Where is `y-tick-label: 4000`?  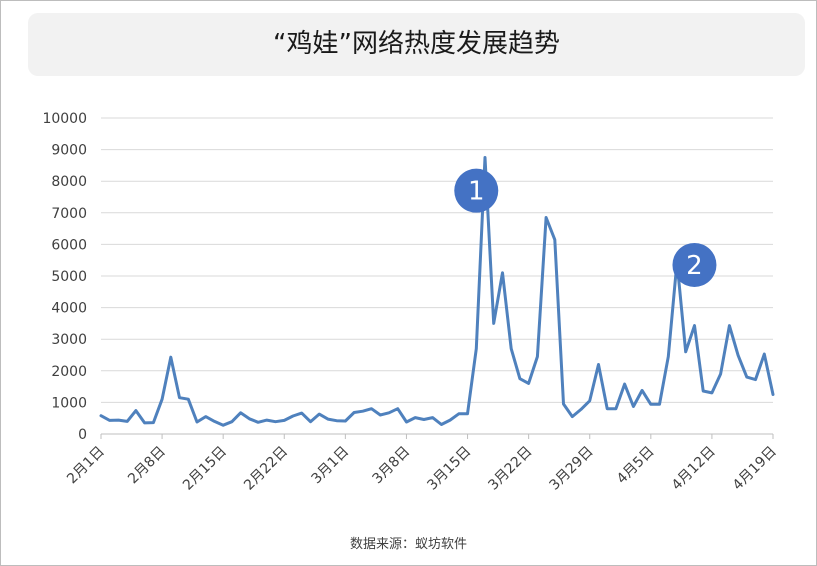 y-tick-label: 4000 is located at coordinates (69, 309).